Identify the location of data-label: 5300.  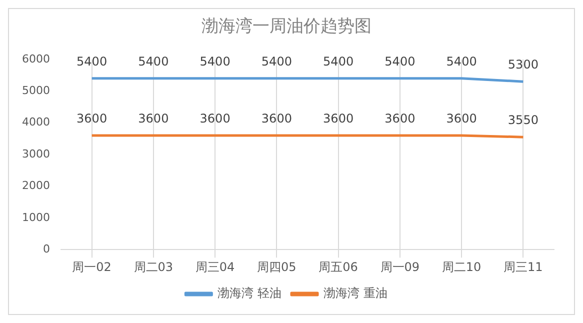
(523, 65).